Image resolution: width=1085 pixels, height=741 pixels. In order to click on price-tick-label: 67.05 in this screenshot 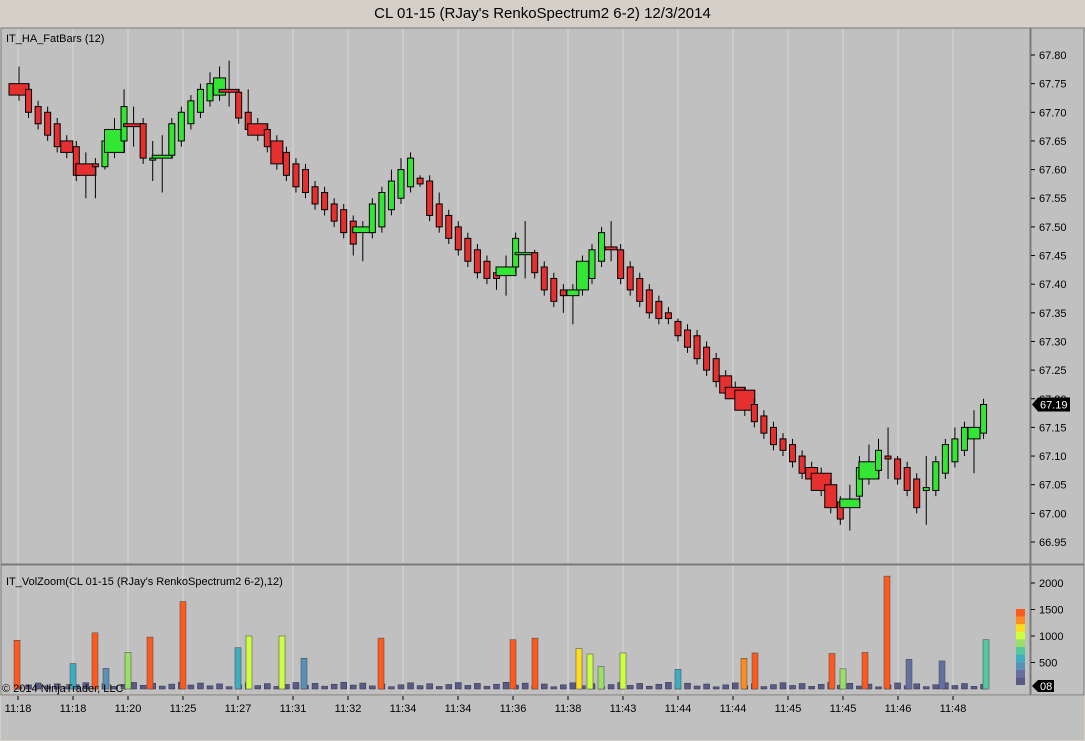, I will do `click(1053, 486)`.